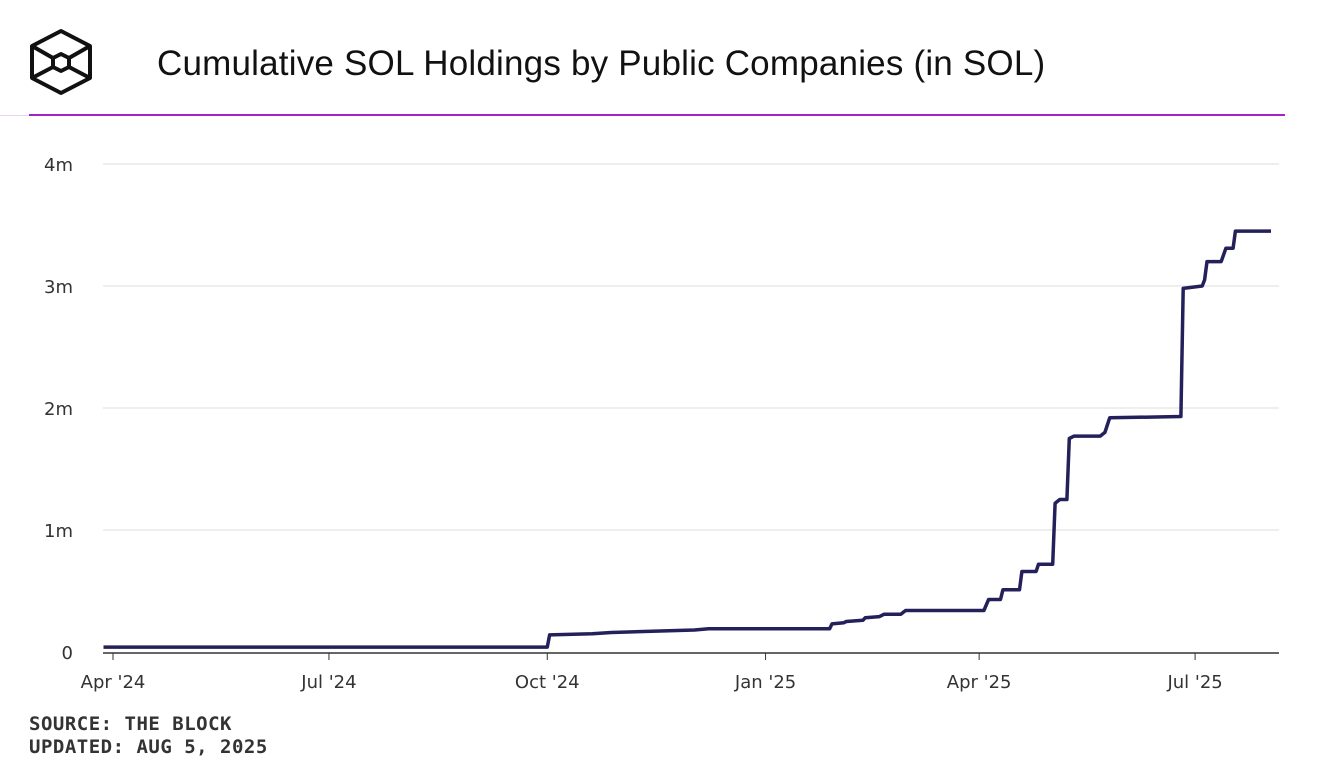 This screenshot has width=1317, height=768. What do you see at coordinates (328, 682) in the screenshot?
I see `x-tick-label: Jul '24` at bounding box center [328, 682].